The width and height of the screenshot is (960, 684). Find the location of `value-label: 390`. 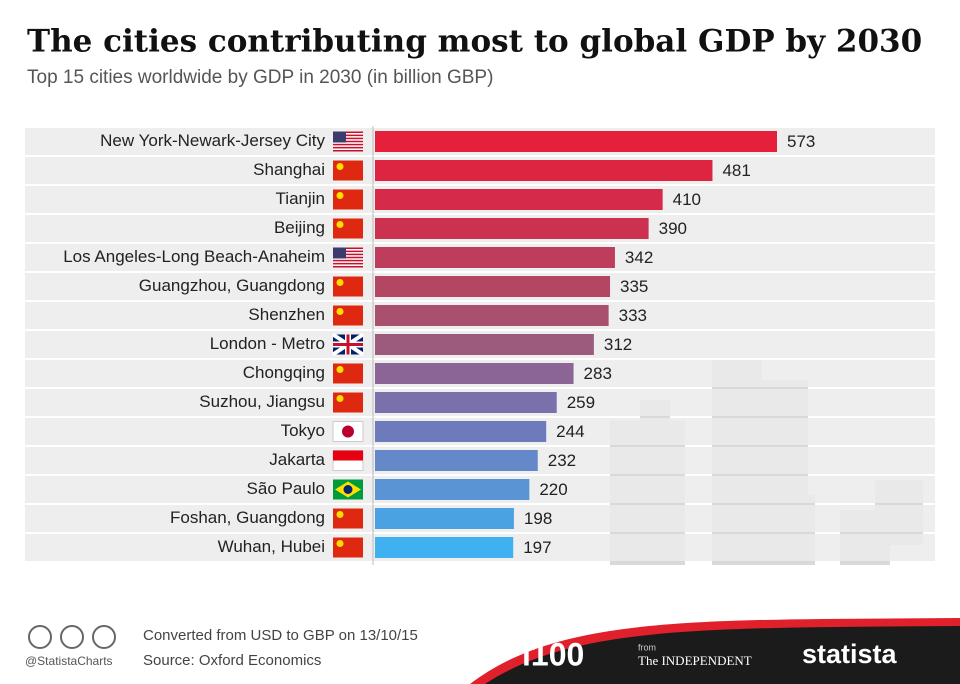

value-label: 390 is located at coordinates (673, 228).